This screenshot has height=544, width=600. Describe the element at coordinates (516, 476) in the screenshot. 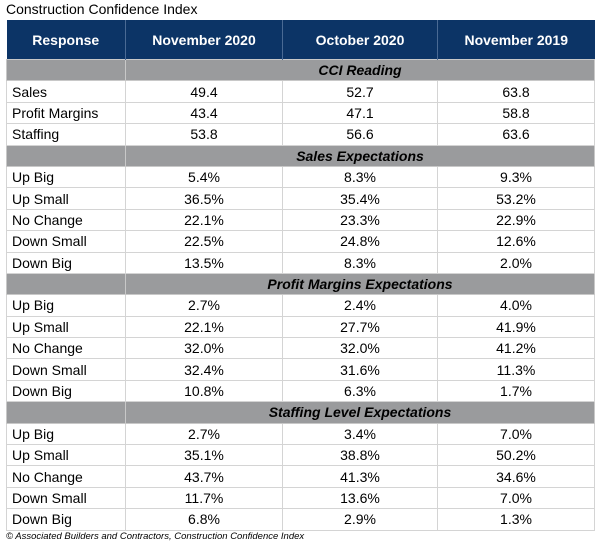

I see `cell-value: 34.6%` at that location.